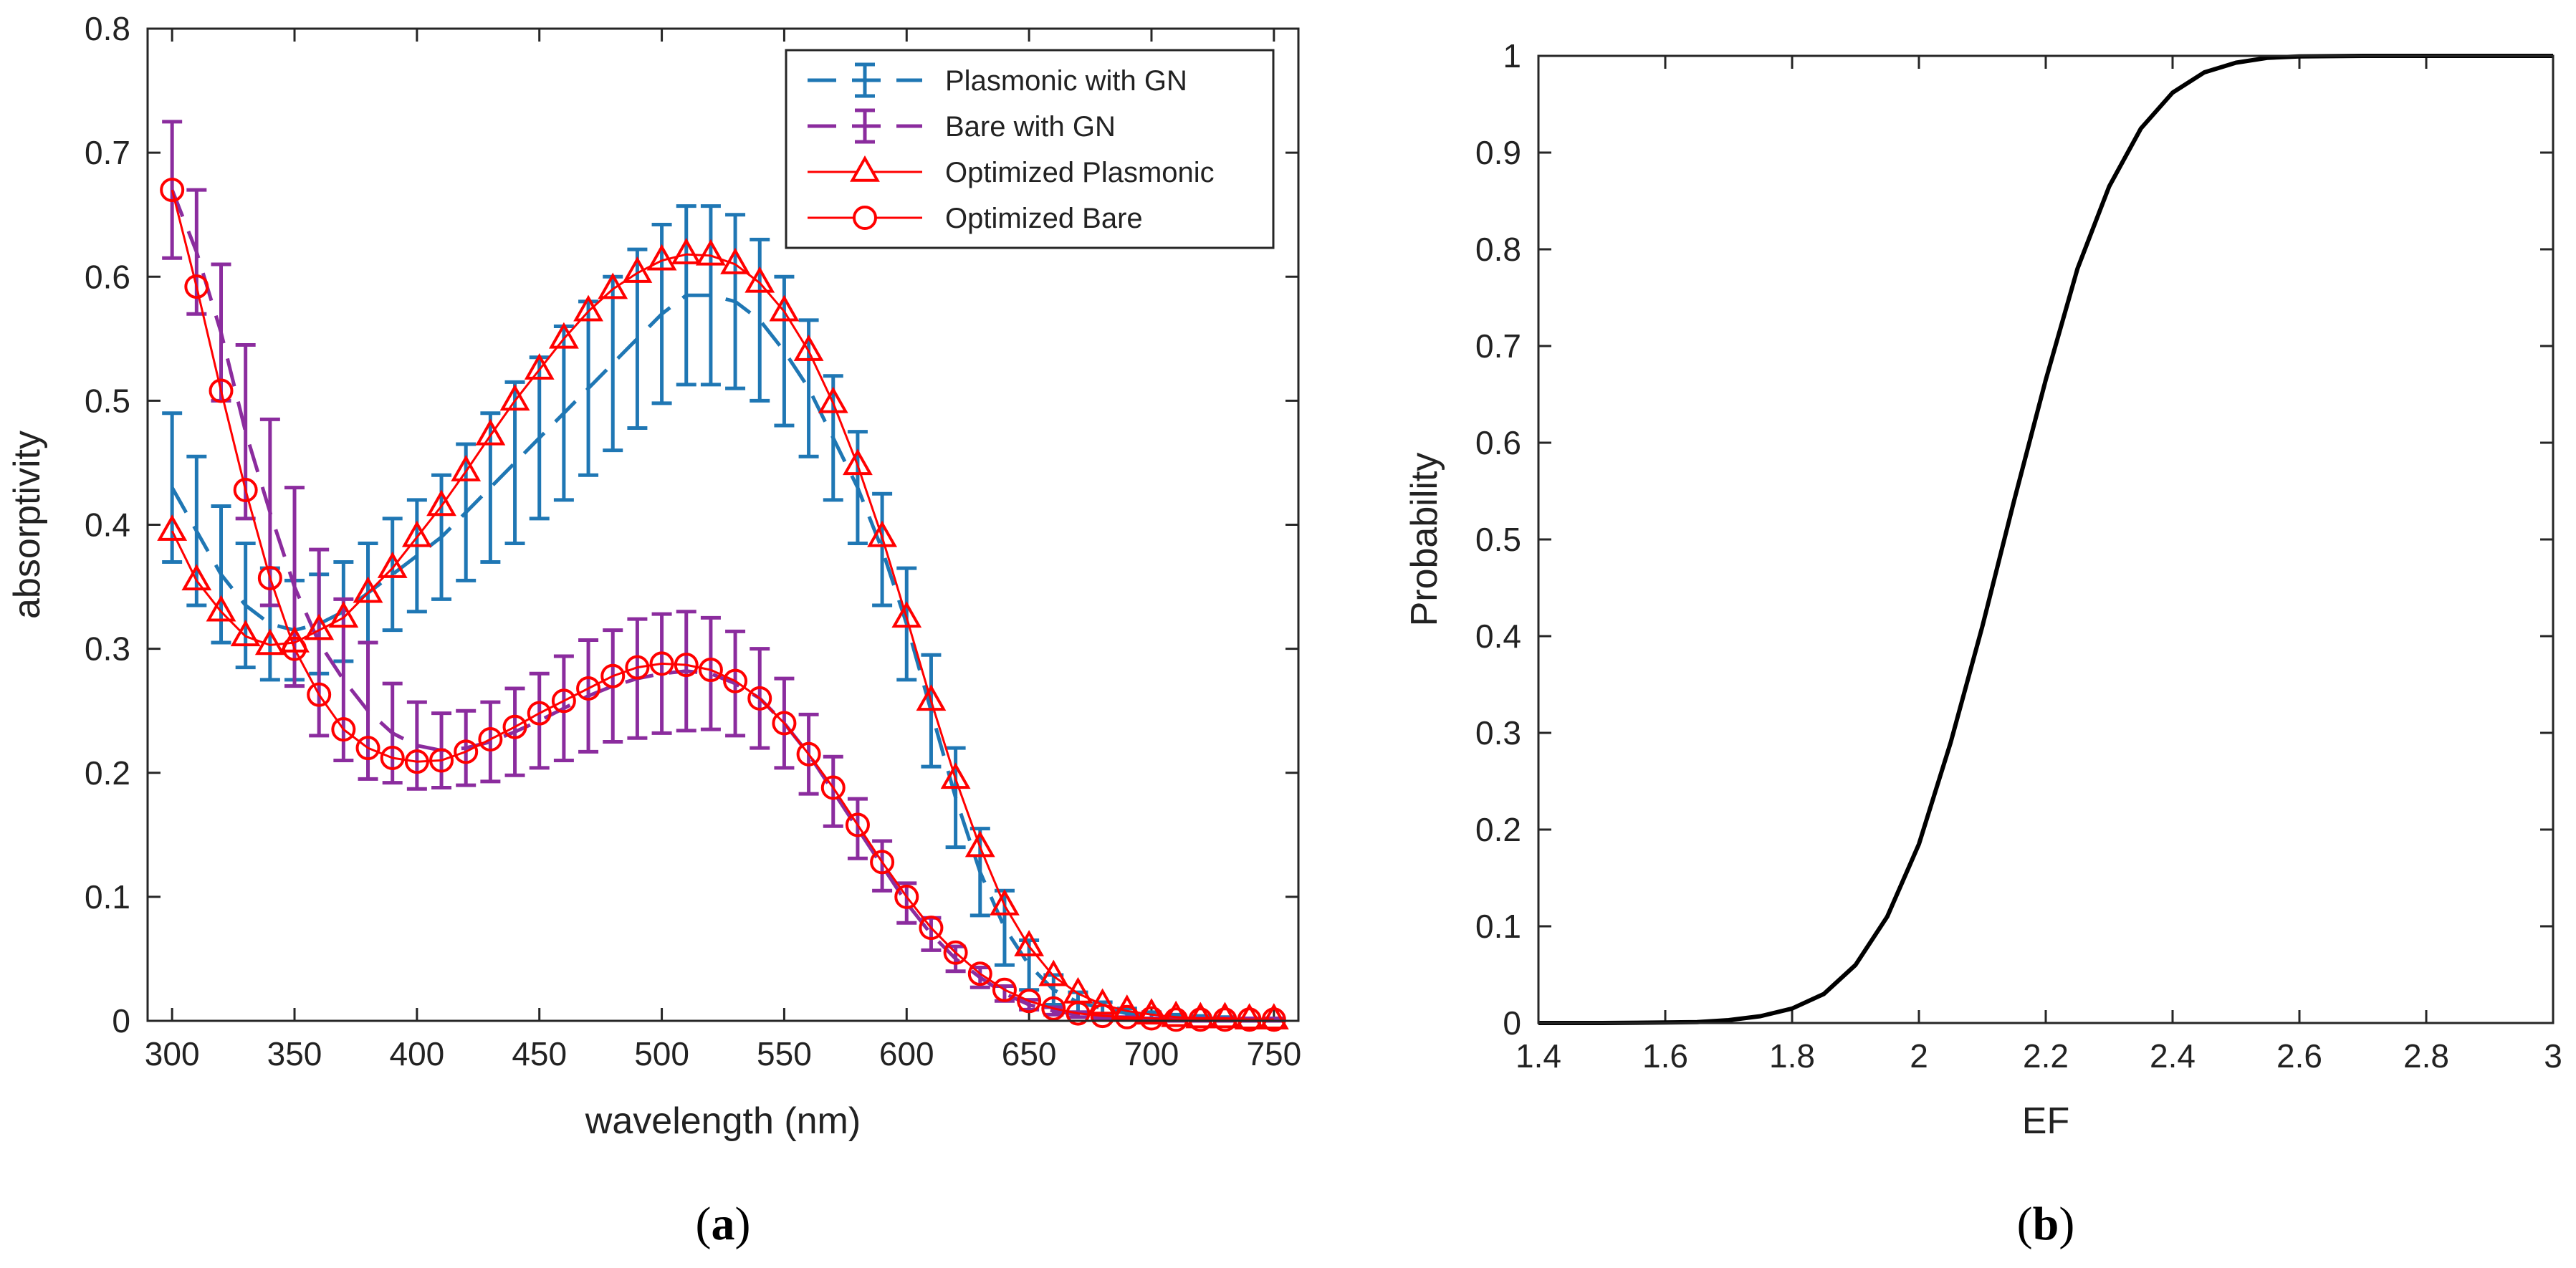 The width and height of the screenshot is (2576, 1268). I want to click on chart-a-caption-letter: a, so click(723, 1224).